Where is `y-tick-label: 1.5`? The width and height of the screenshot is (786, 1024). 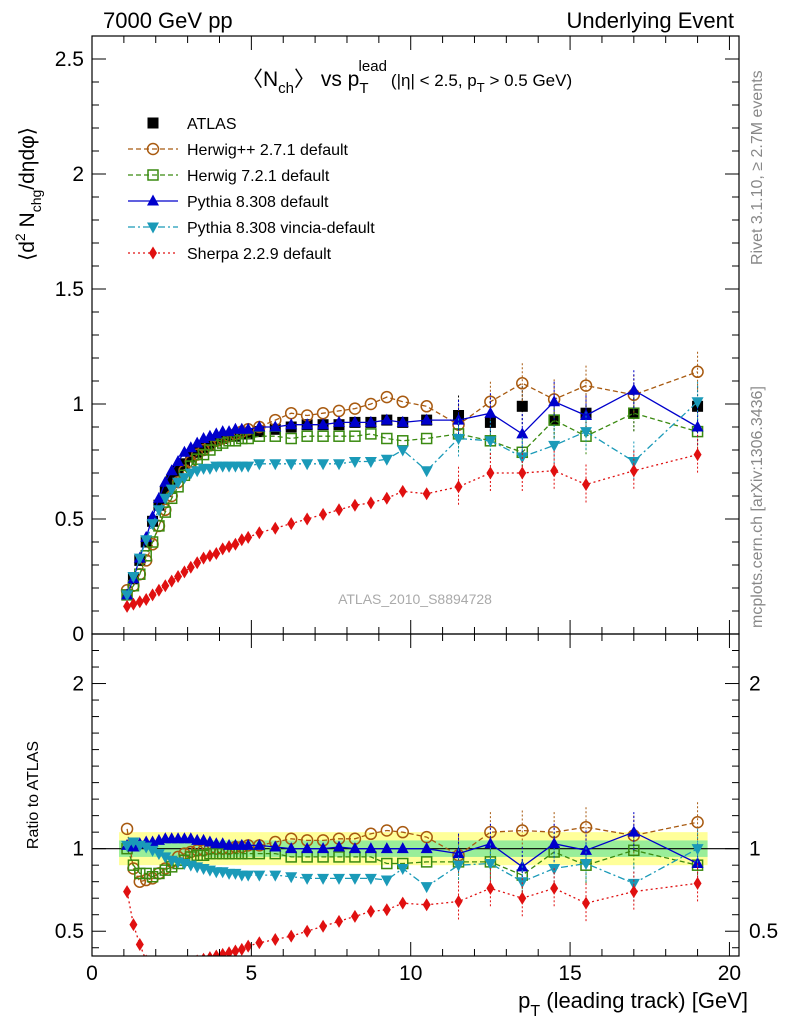 y-tick-label: 1.5 is located at coordinates (69, 289).